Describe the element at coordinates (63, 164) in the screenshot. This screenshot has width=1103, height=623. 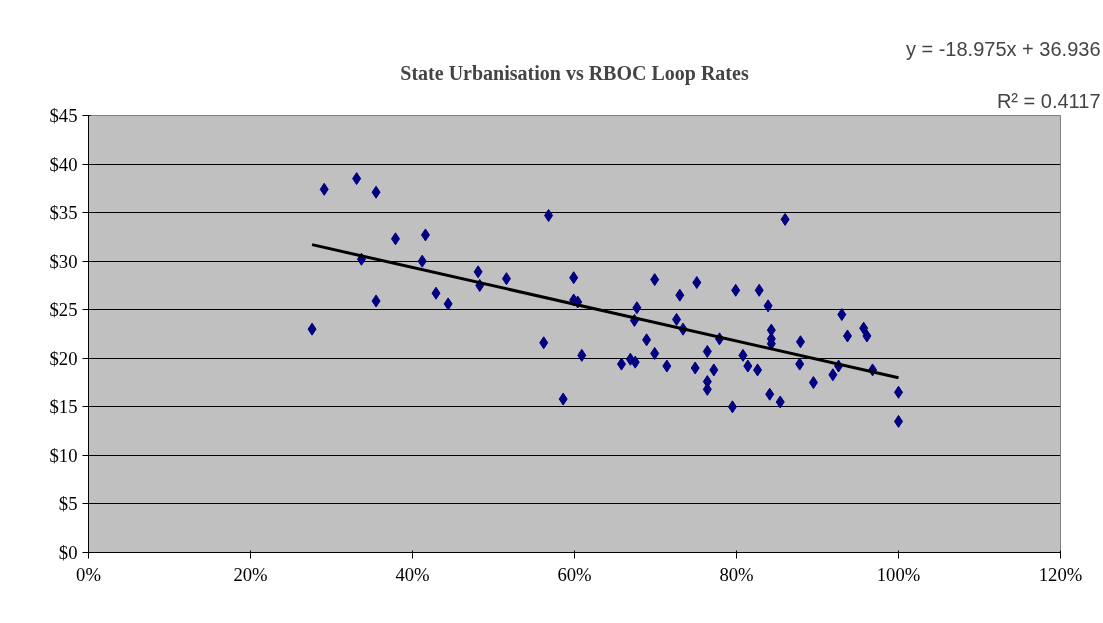
I see `y-tick-label: $40` at that location.